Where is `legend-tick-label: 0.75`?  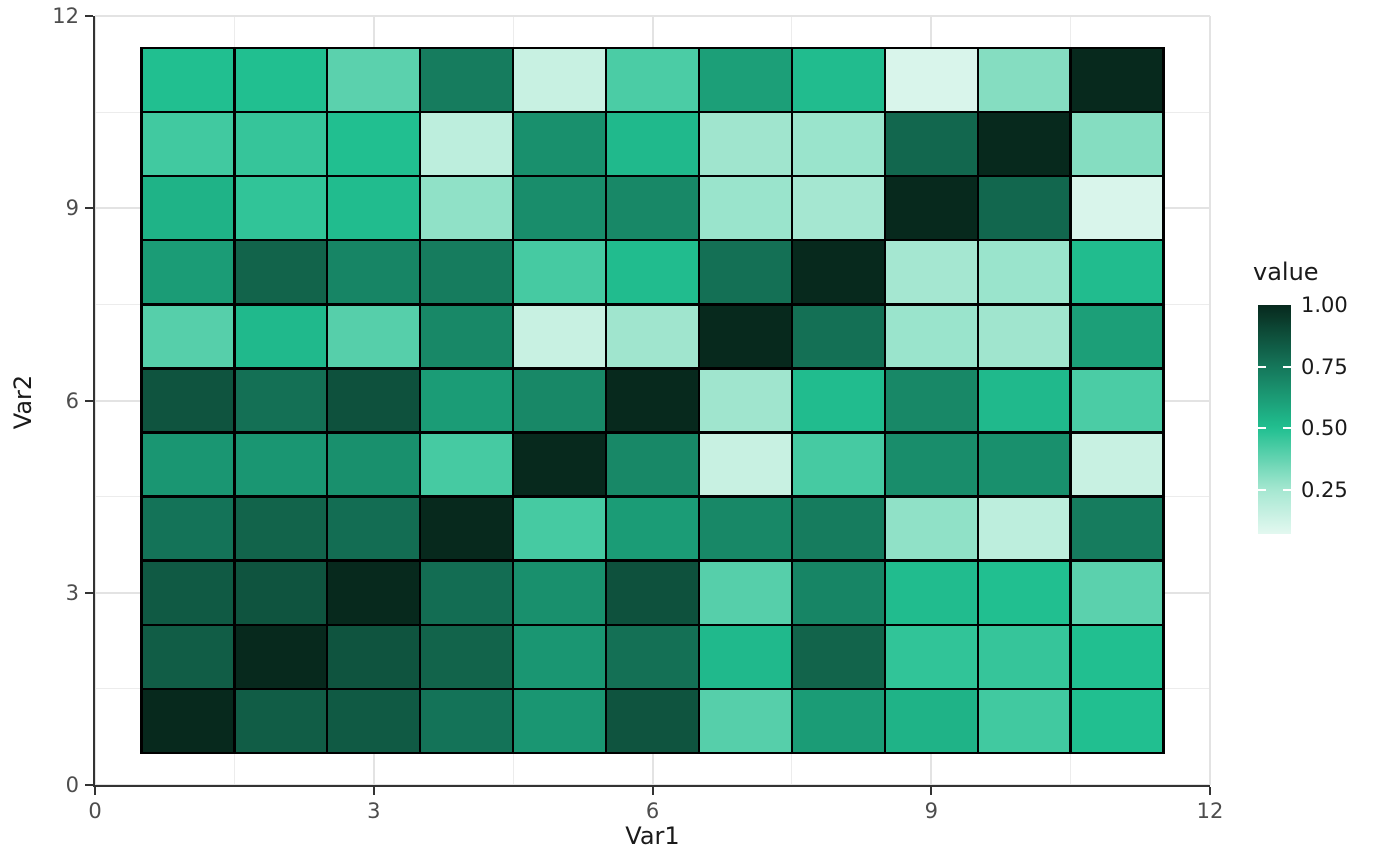
legend-tick-label: 0.75 is located at coordinates (1324, 366).